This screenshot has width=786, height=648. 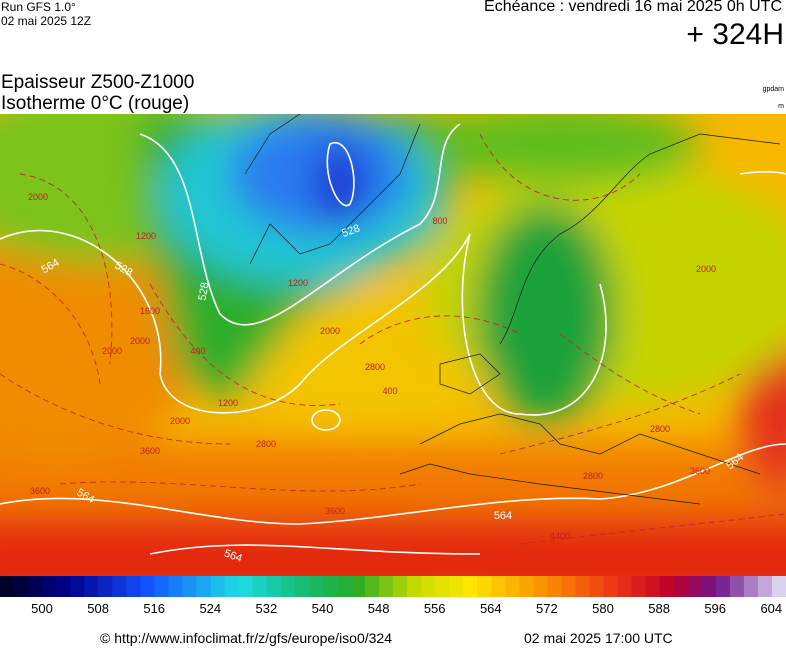 I want to click on colorbar-label: 556, so click(x=434, y=608).